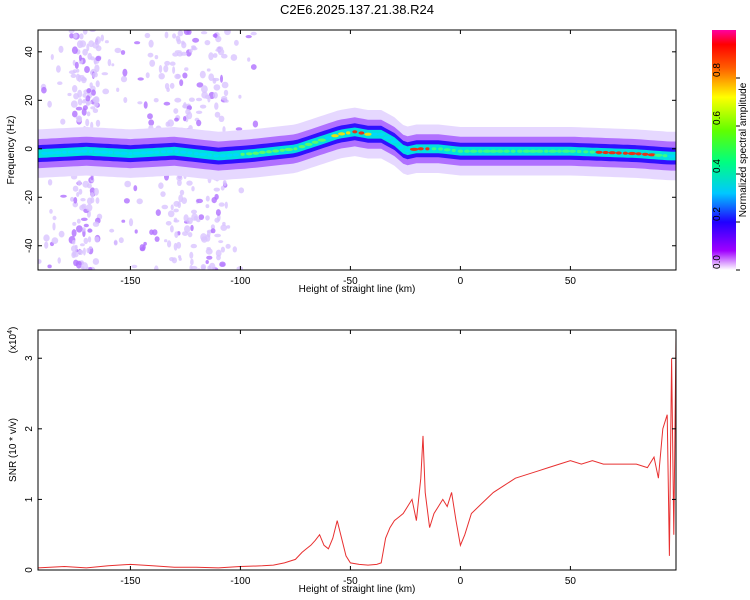 Image resolution: width=750 pixels, height=600 pixels. I want to click on spectrogram-y-label: Frequency (Hz), so click(11, 150).